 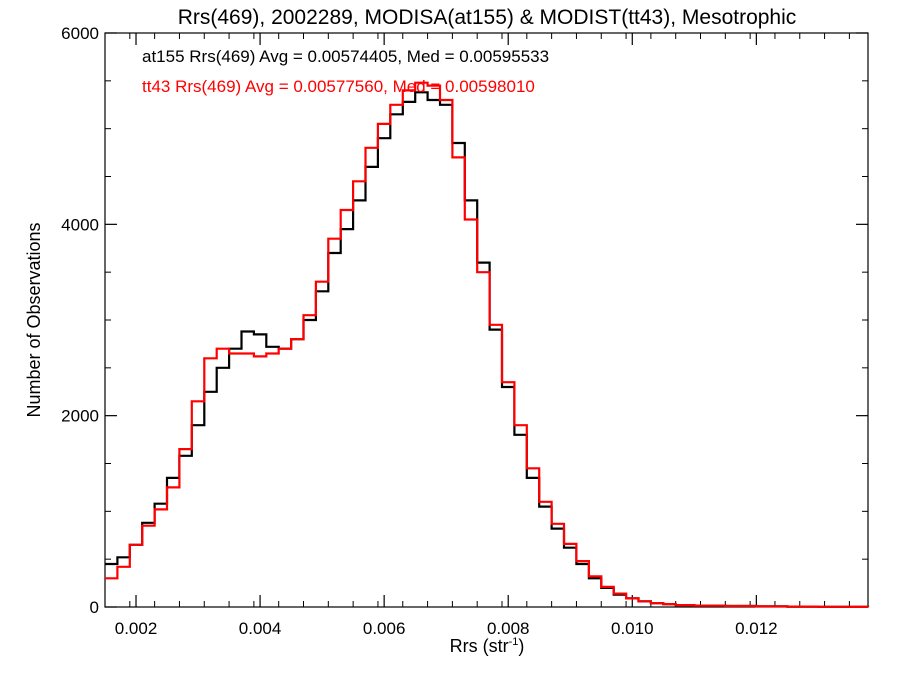 I want to click on x-tick-label: 0.008, so click(x=508, y=628).